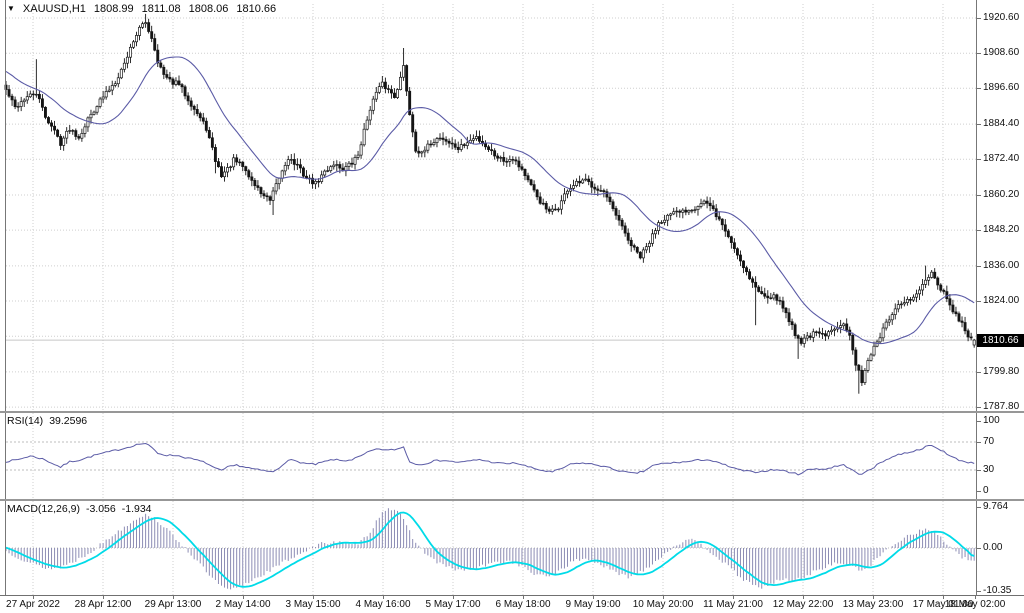 Image resolution: width=1024 pixels, height=613 pixels. I want to click on axis-tick-label: 0, so click(986, 490).